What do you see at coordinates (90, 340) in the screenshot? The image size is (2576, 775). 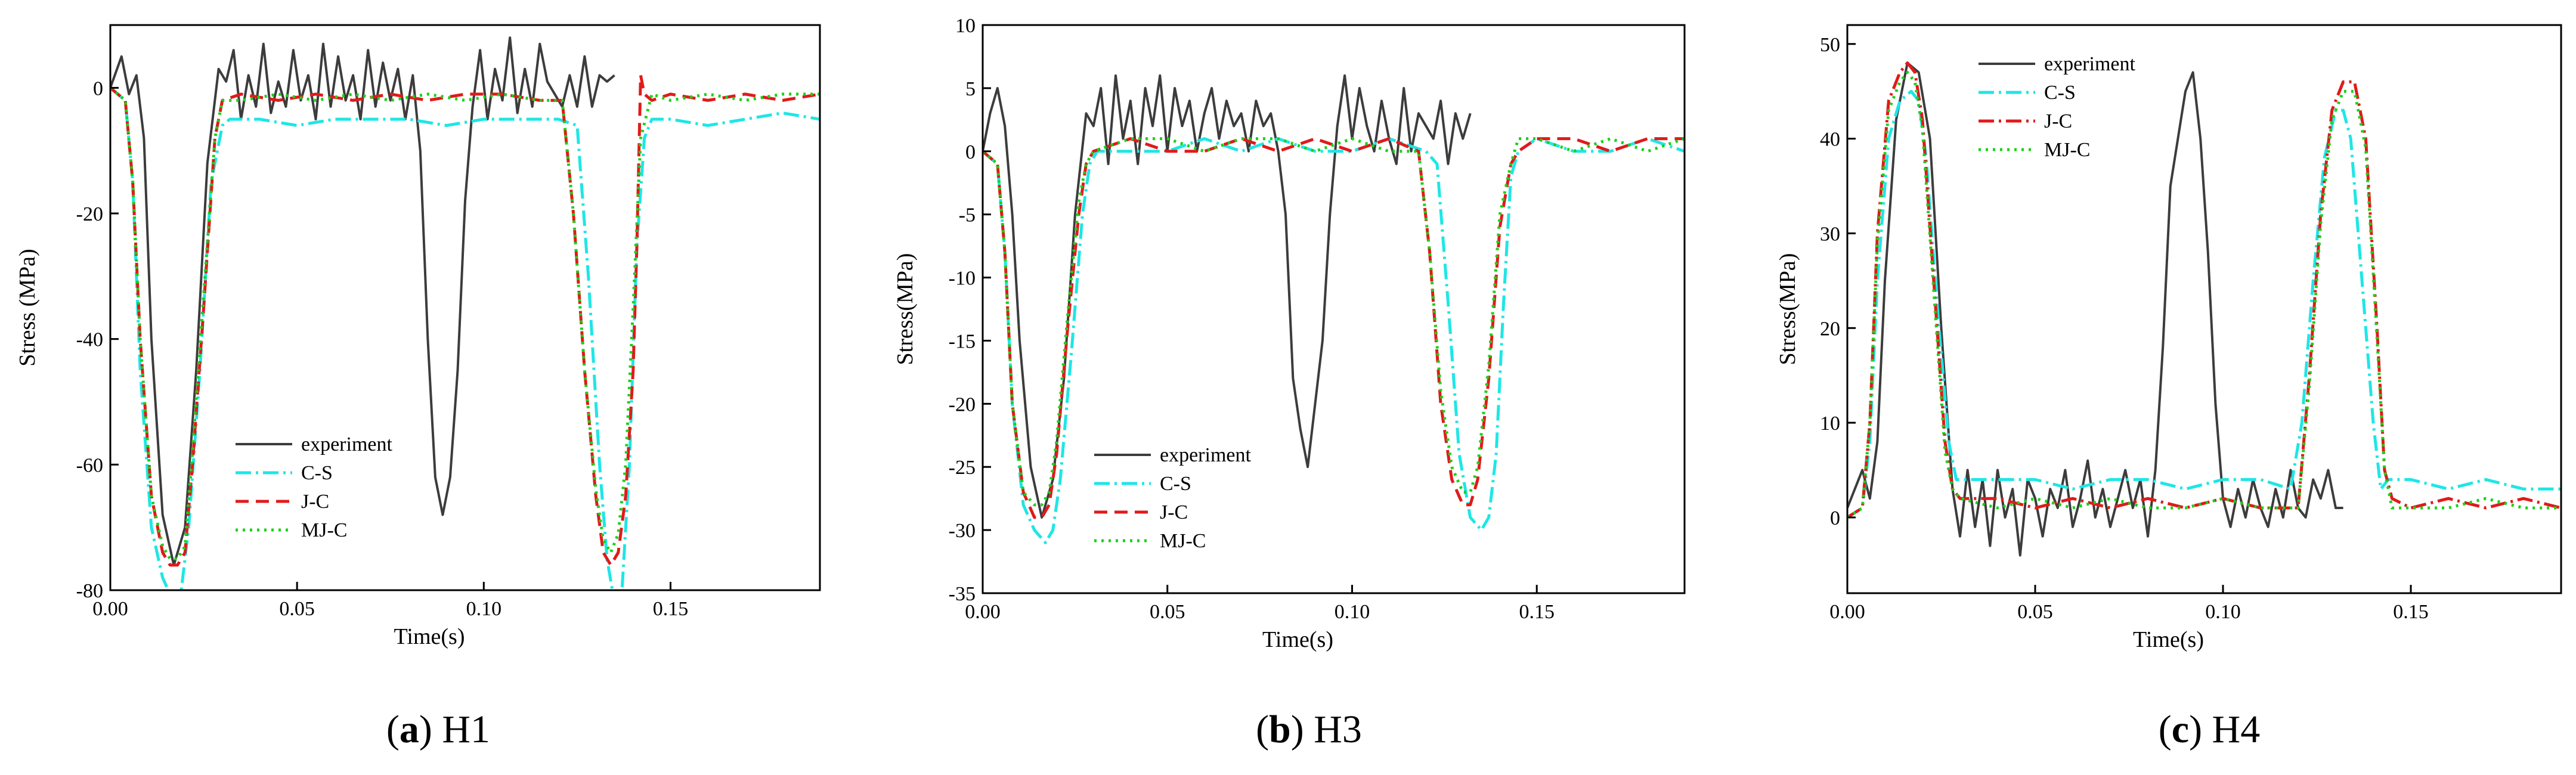 I see `y-tick-label: -40` at bounding box center [90, 340].